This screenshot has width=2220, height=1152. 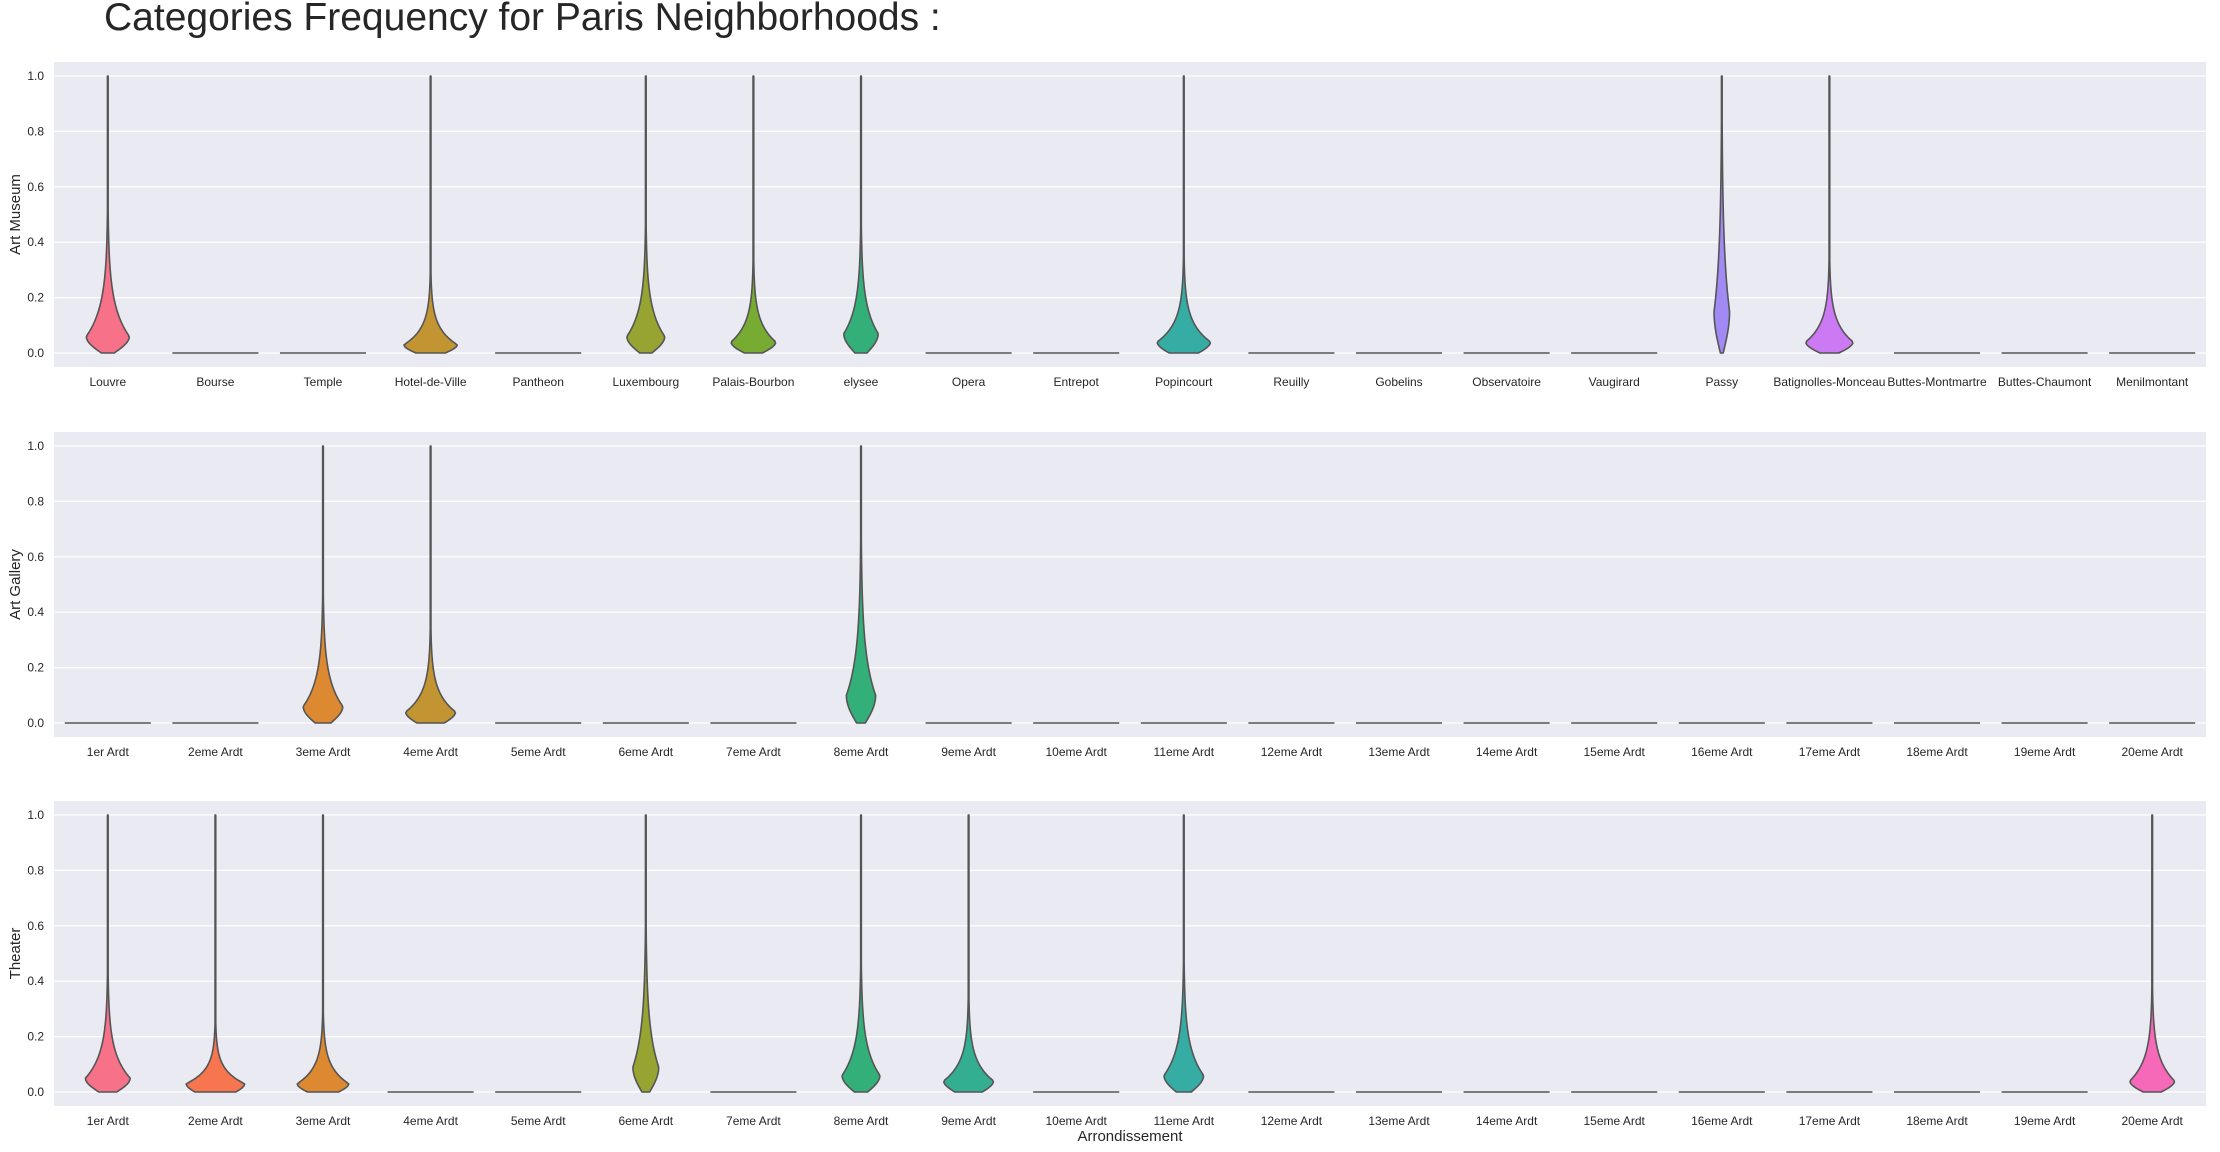 What do you see at coordinates (1829, 382) in the screenshot?
I see `x-tick-label: Batignolles-Monceau` at bounding box center [1829, 382].